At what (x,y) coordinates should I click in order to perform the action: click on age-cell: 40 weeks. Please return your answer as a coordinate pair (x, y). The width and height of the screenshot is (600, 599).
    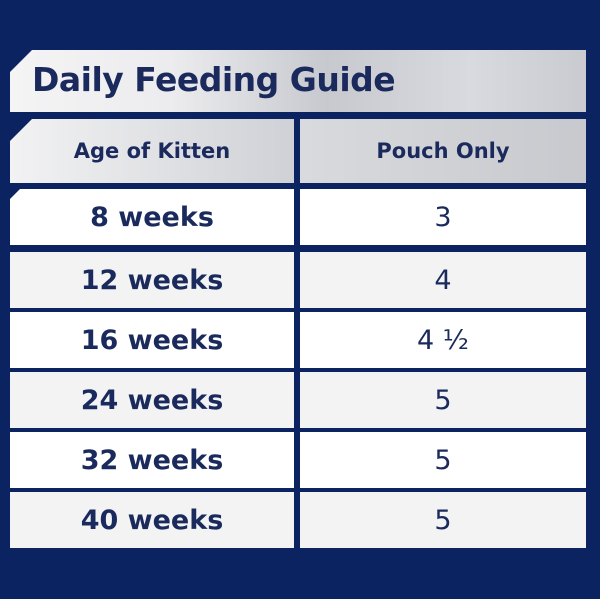
    Looking at the image, I should click on (152, 520).